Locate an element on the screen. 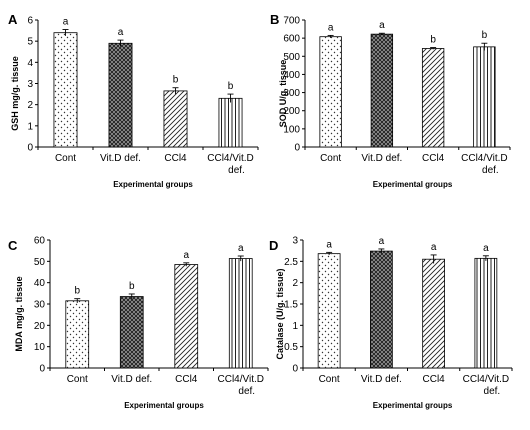 The width and height of the screenshot is (530, 430). y-axis-title: Catalase (U/g. tissue) is located at coordinates (280, 313).